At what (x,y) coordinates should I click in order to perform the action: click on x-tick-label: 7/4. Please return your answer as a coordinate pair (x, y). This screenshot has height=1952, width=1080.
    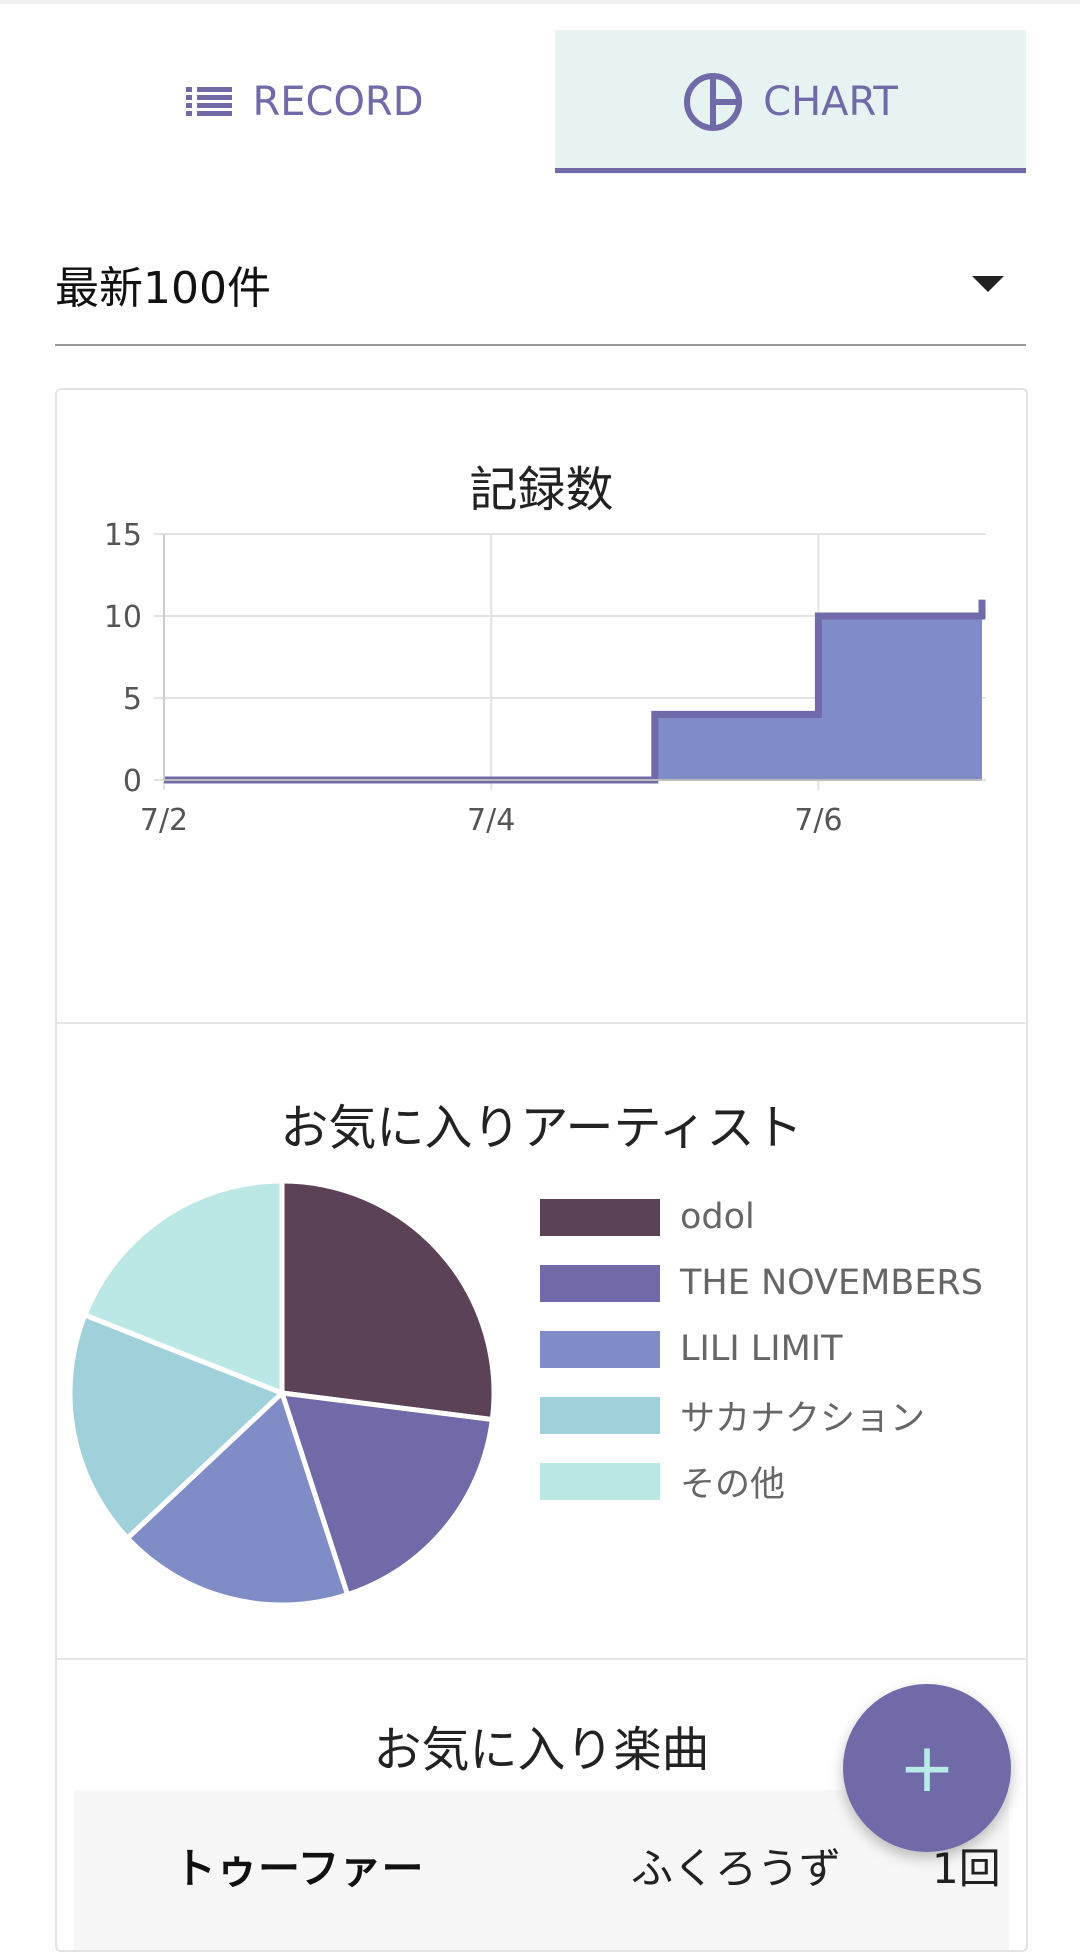
    Looking at the image, I should click on (491, 820).